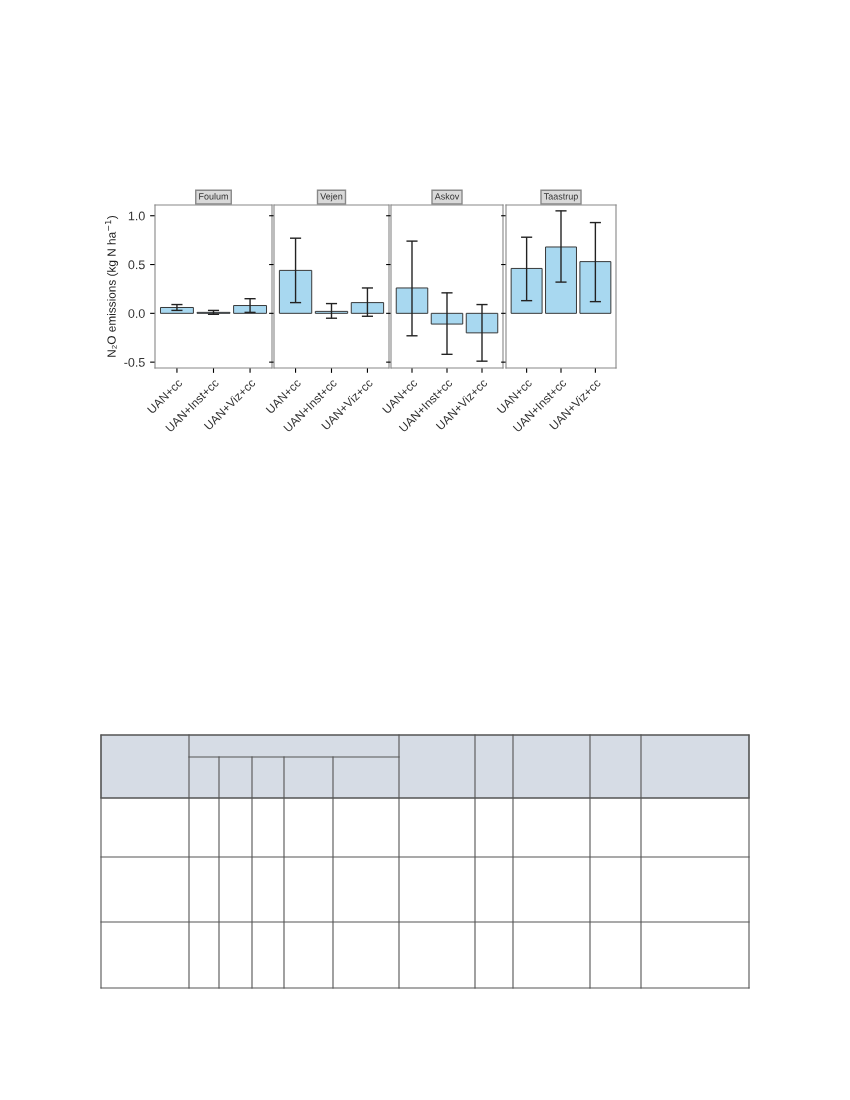 This screenshot has height=1100, width=850. I want to click on y-tick-label: 1.0, so click(136, 216).